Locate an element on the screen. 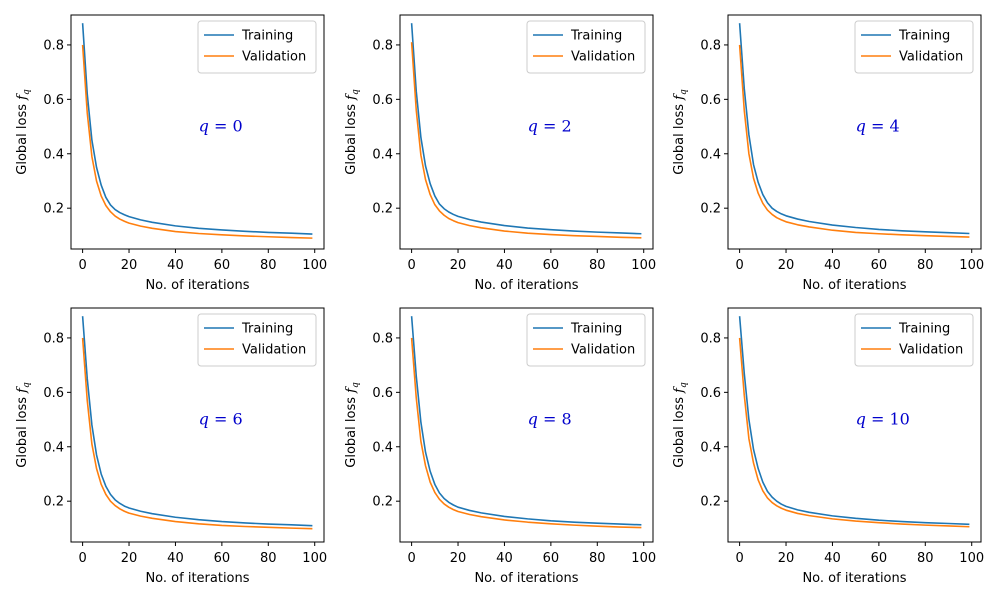  q-annotation: q = 10 is located at coordinates (883, 419).